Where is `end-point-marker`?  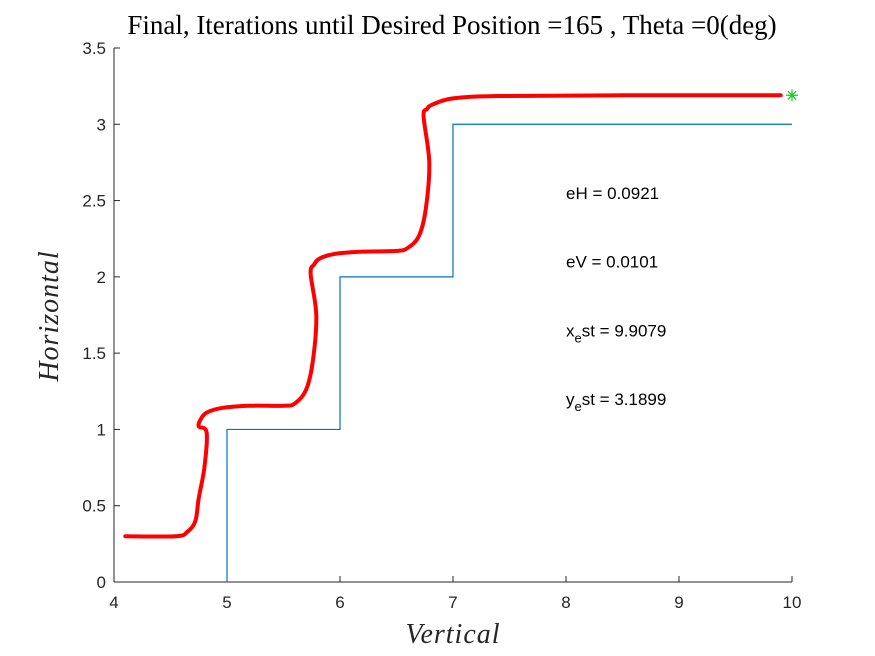 end-point-marker is located at coordinates (792, 95).